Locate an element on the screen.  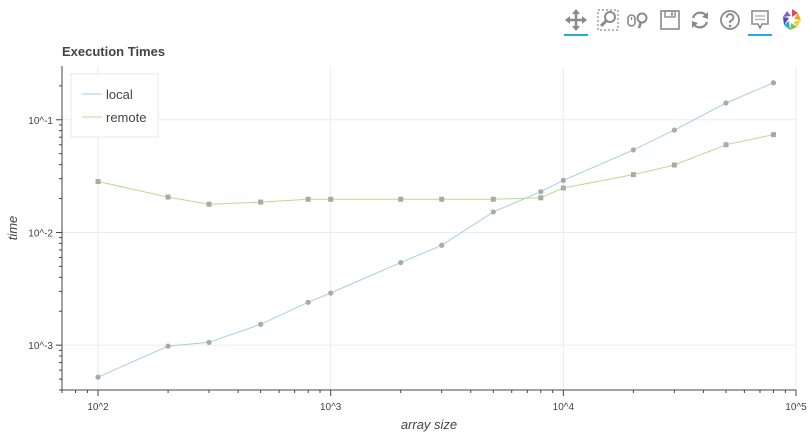
hover-icon is located at coordinates (760, 20).